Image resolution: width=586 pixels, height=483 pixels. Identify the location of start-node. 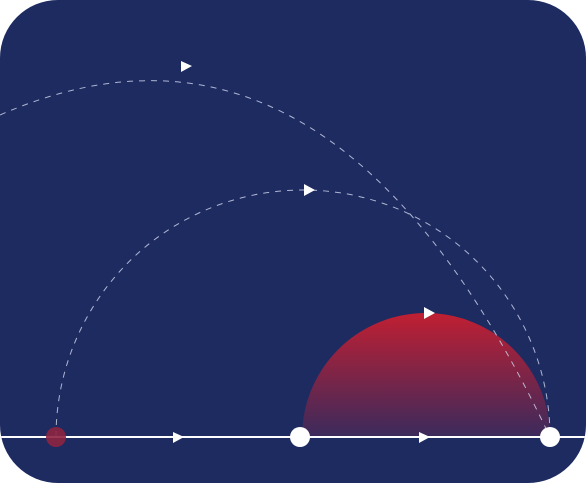
(56, 437).